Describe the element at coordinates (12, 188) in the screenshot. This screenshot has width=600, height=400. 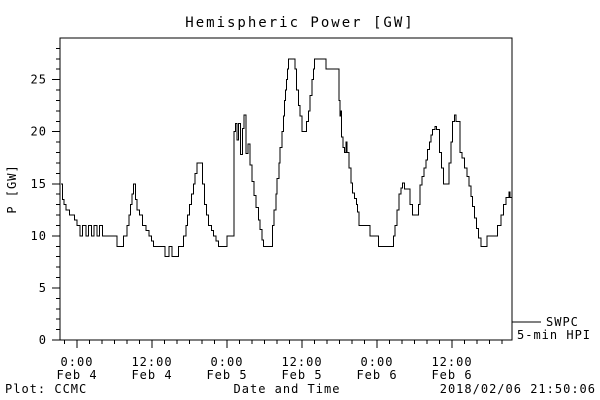
I see `y-axis-label: P [GW]` at that location.